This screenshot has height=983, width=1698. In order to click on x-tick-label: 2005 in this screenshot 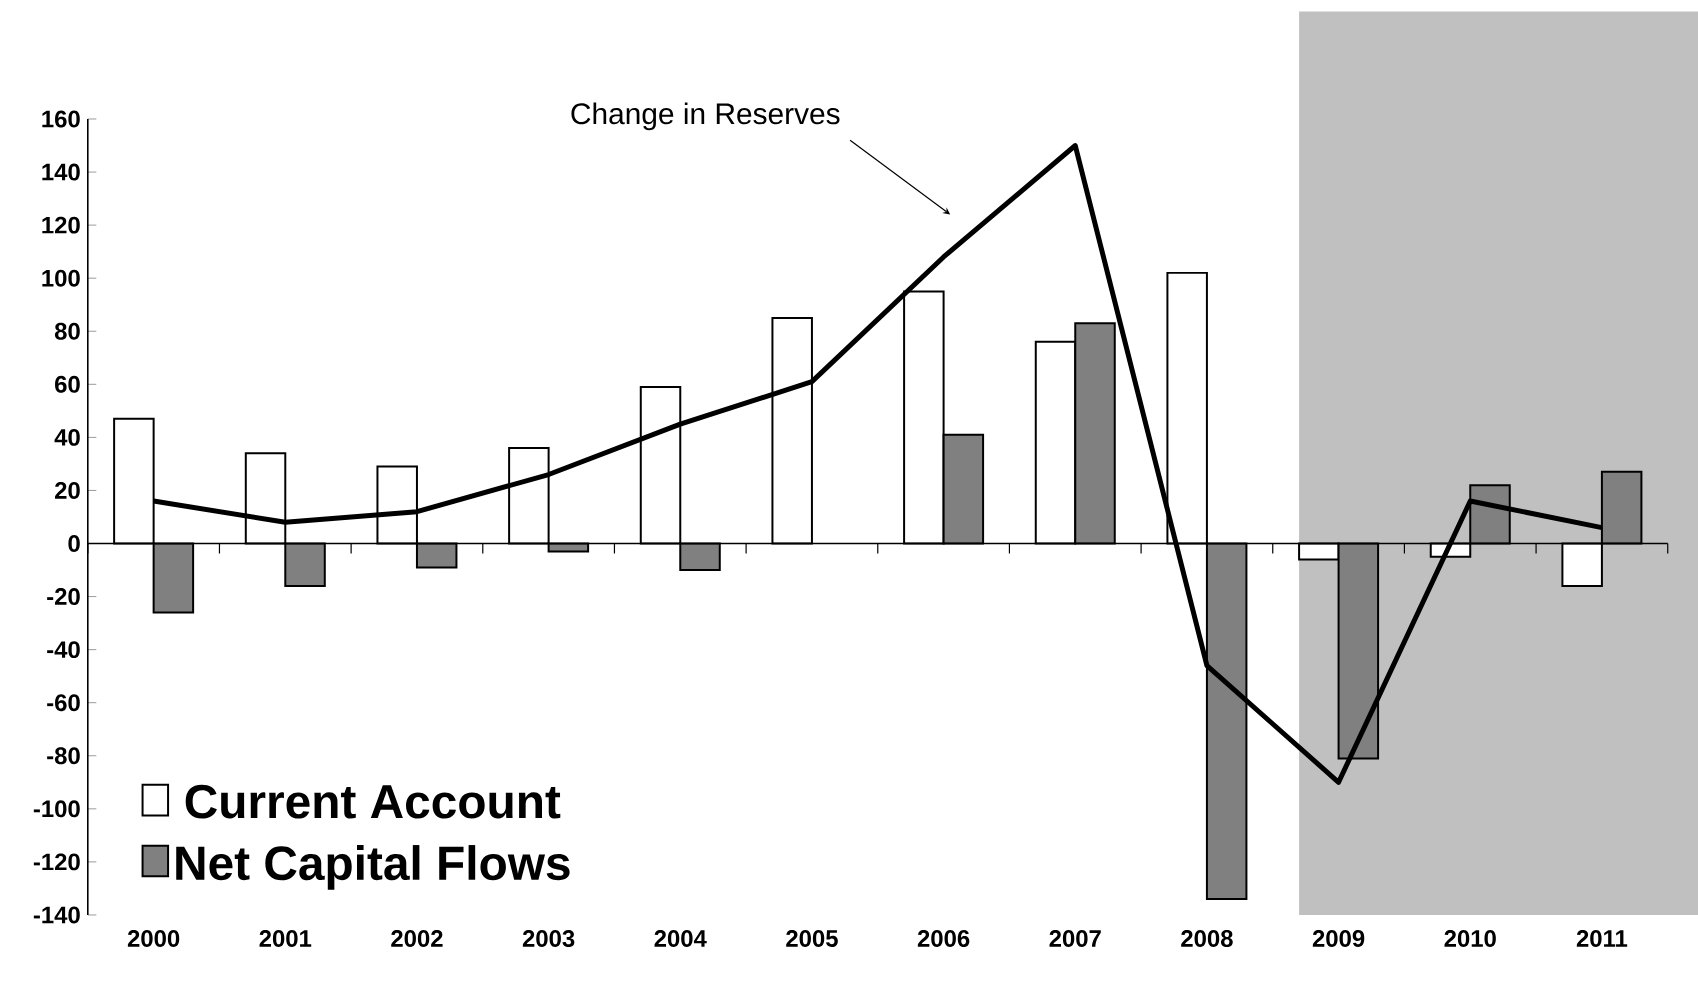, I will do `click(812, 938)`.